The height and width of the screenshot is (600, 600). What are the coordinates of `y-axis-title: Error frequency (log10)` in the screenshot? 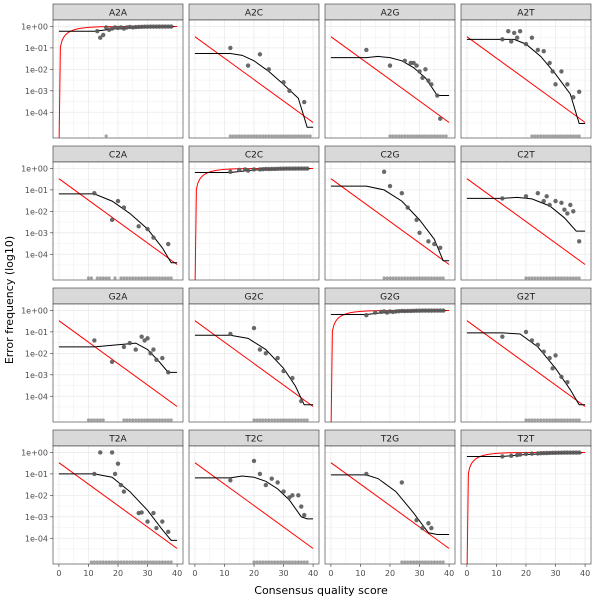 It's located at (9, 300).